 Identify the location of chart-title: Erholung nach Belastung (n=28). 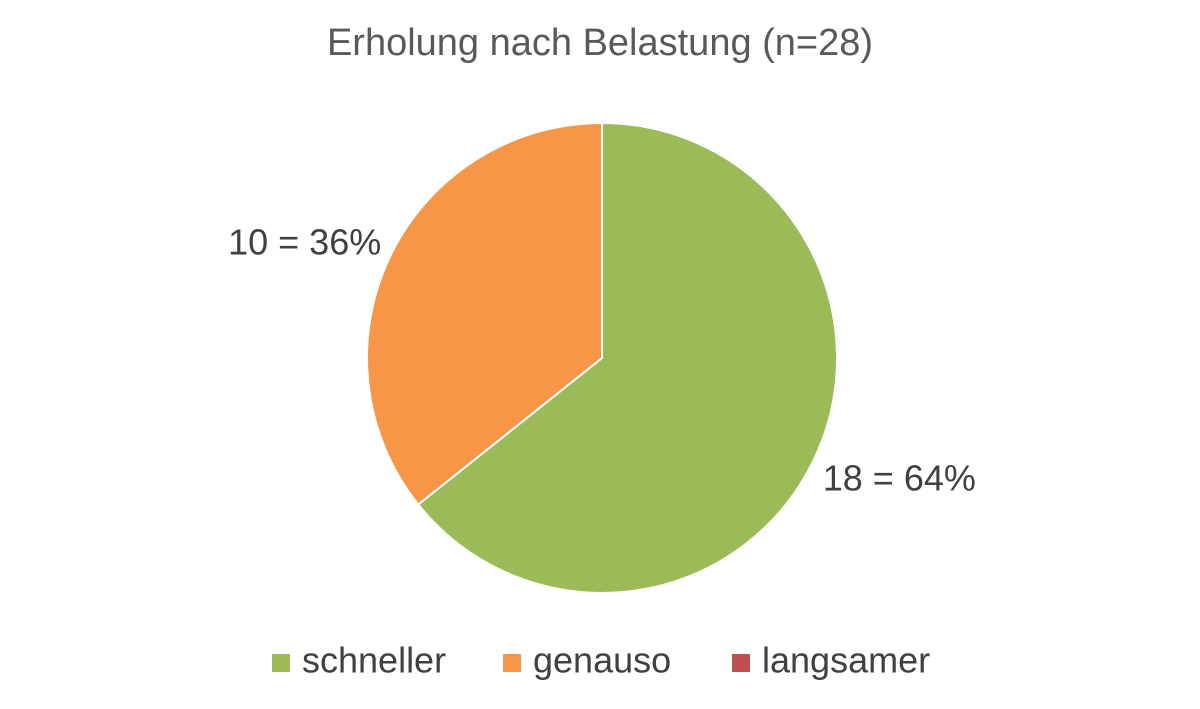
(600, 43).